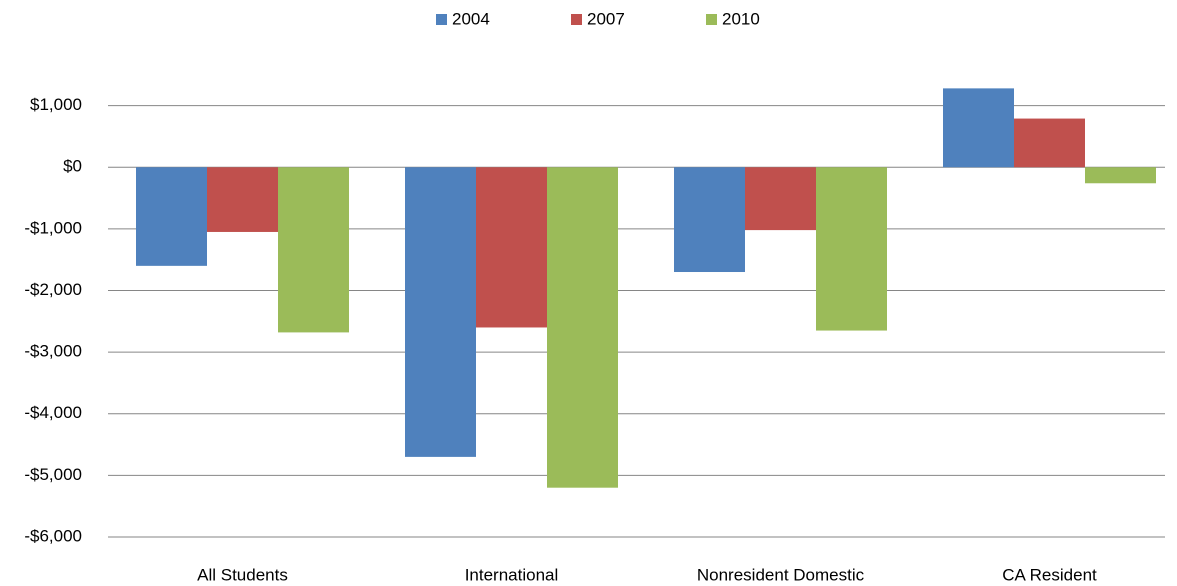 Image resolution: width=1177 pixels, height=586 pixels. What do you see at coordinates (53, 412) in the screenshot?
I see `y-tick-label: -$4,000` at bounding box center [53, 412].